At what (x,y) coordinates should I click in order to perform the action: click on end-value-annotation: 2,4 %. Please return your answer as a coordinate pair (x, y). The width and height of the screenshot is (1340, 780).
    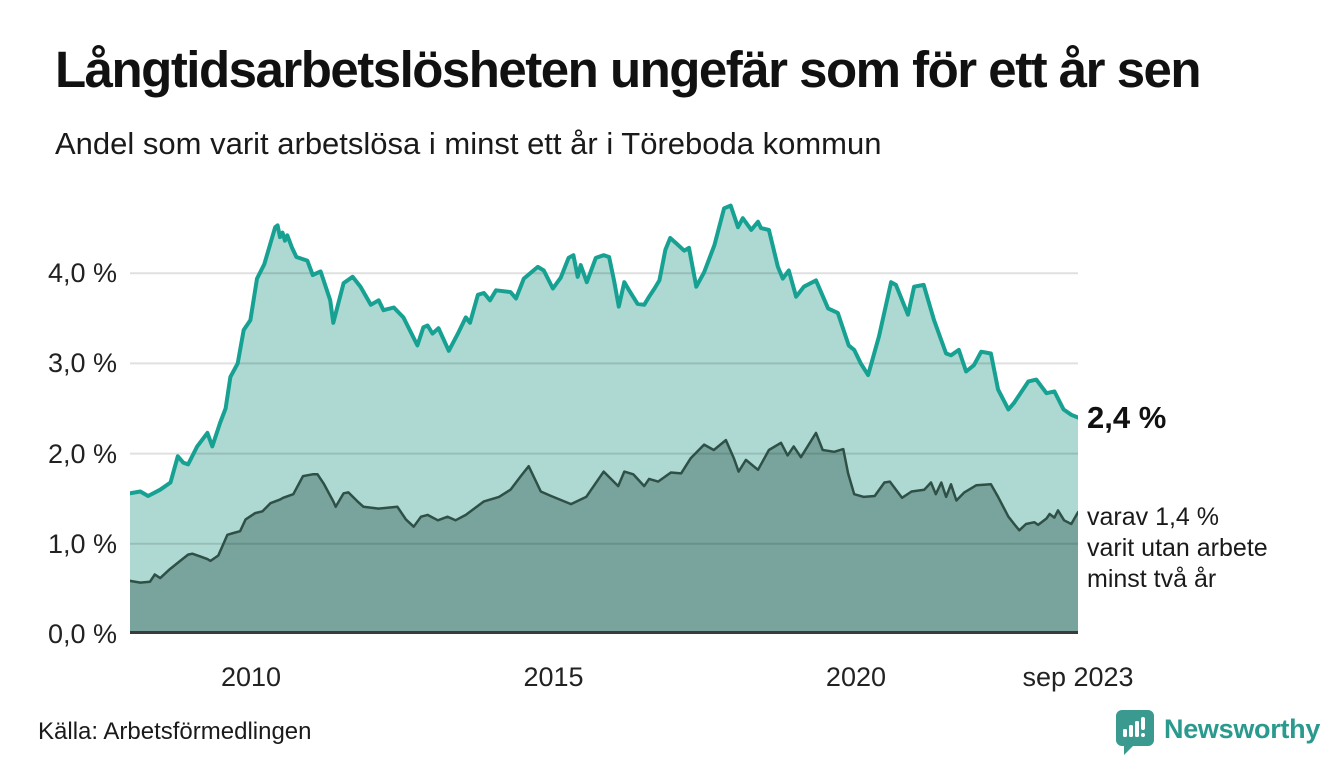
    Looking at the image, I should click on (1127, 417).